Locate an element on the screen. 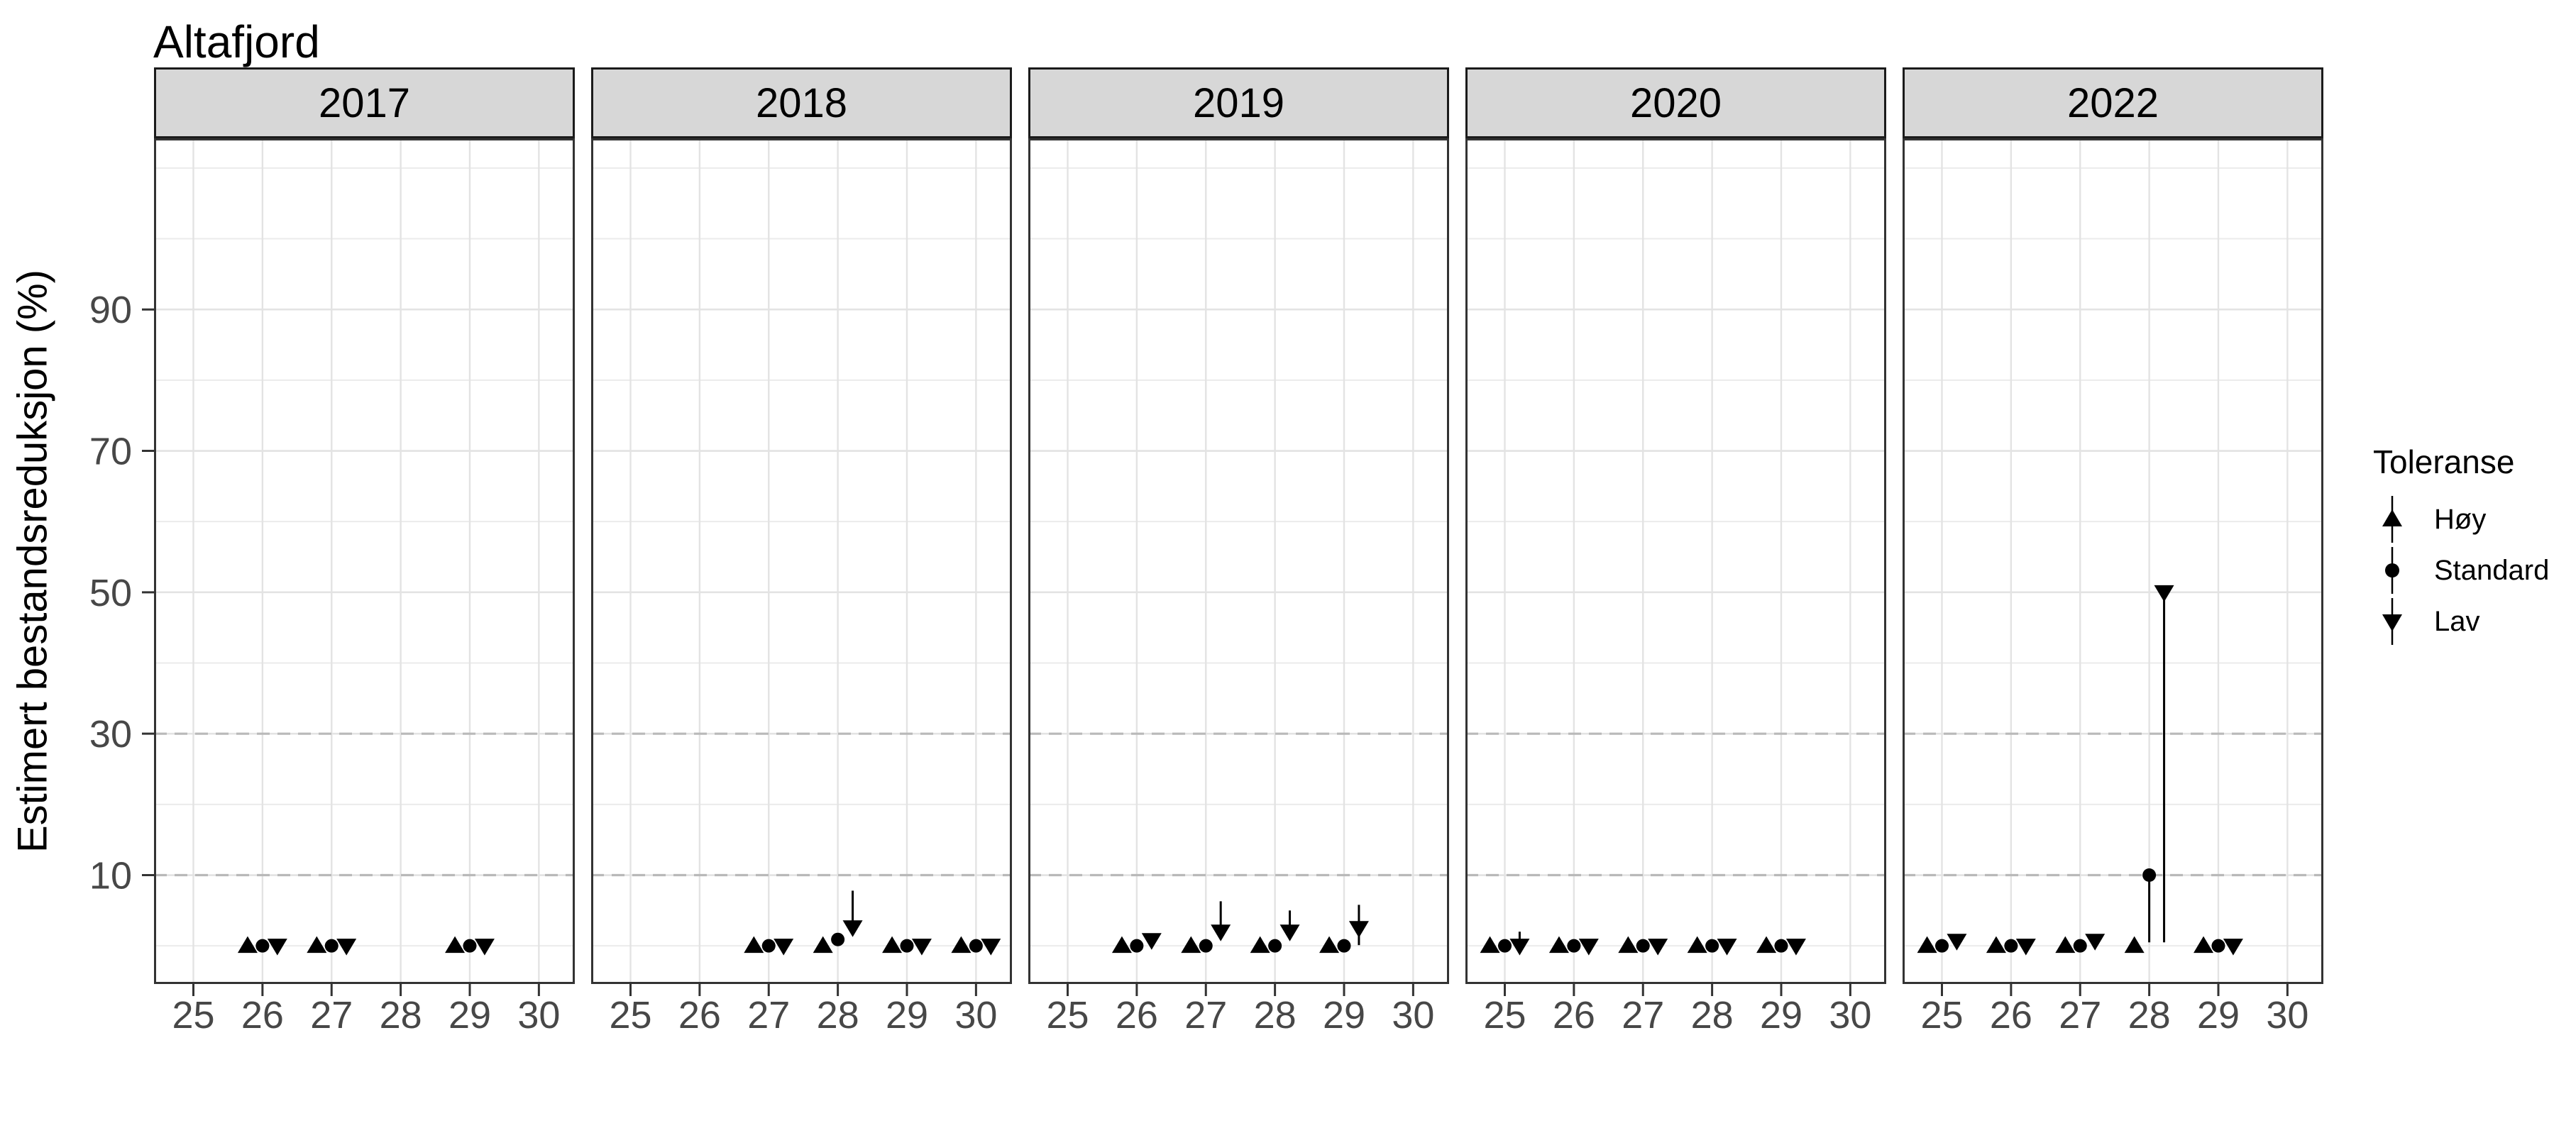 The height and width of the screenshot is (1133, 2576). legend-item-lav: Lav is located at coordinates (2472, 622).